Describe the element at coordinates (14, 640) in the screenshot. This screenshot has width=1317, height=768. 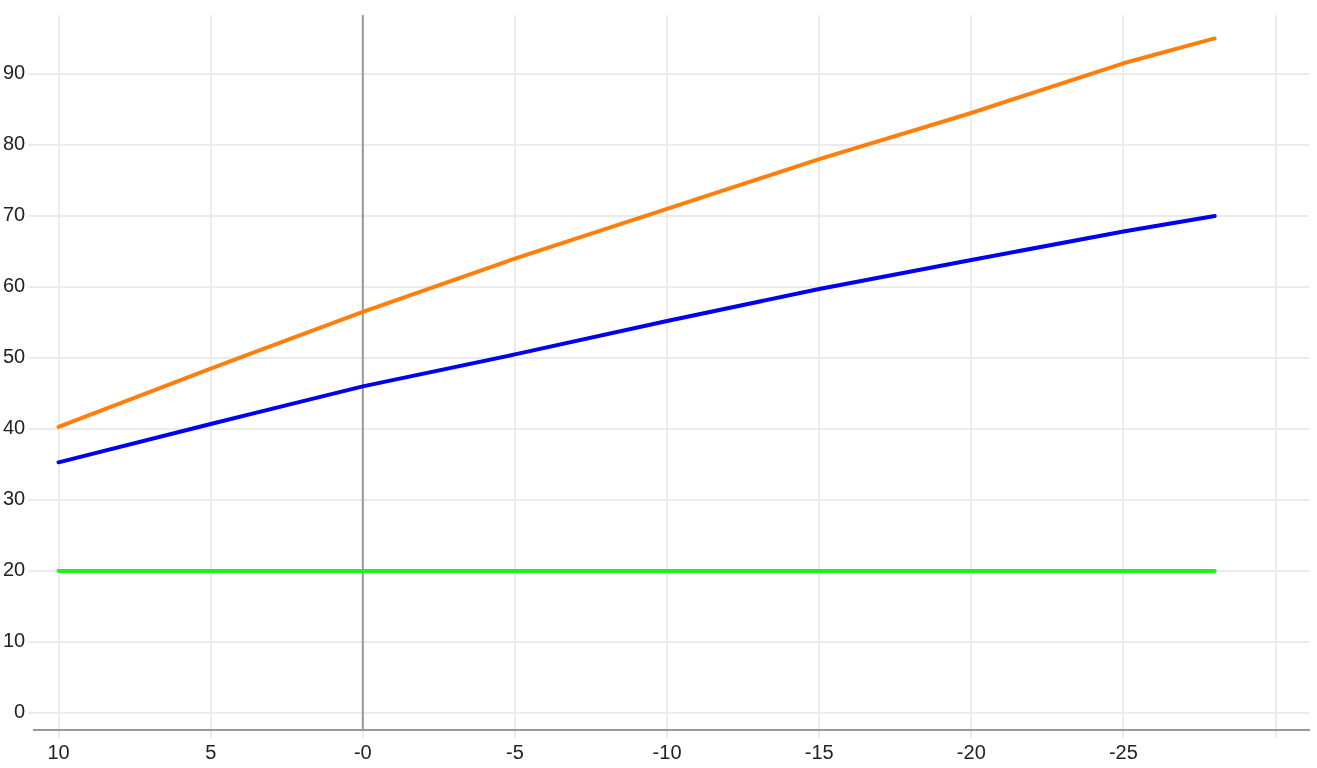
I see `y-tick-label: 10` at that location.